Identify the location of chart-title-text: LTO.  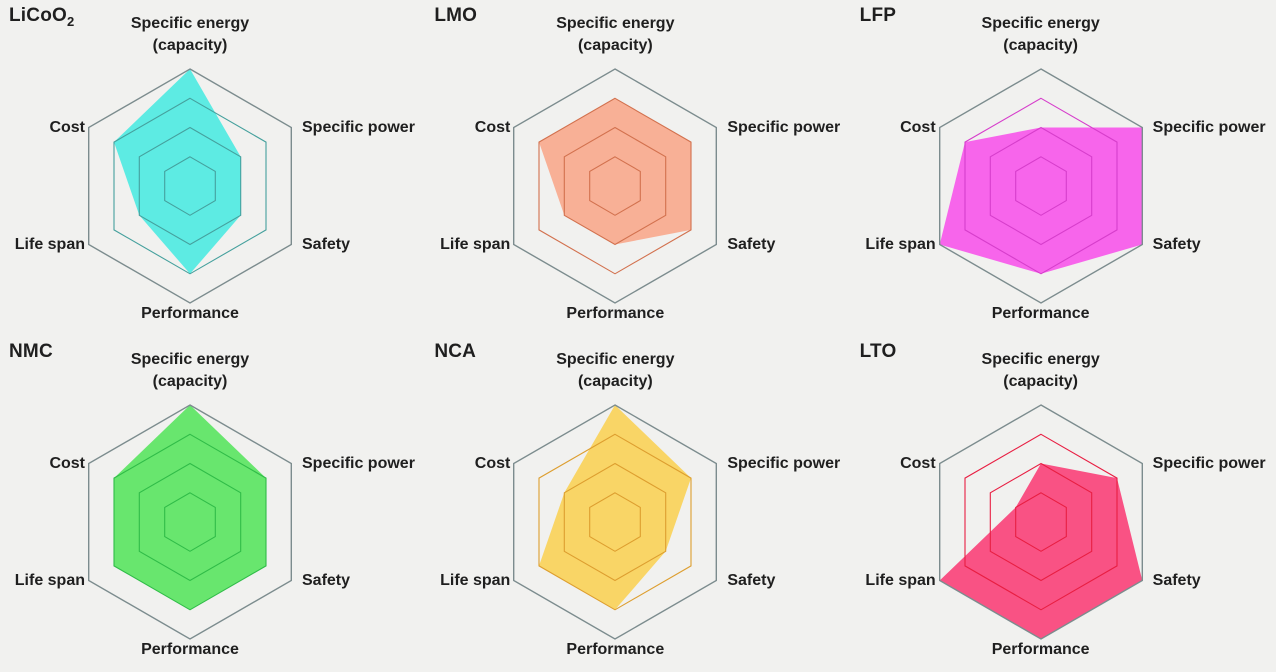
(878, 351).